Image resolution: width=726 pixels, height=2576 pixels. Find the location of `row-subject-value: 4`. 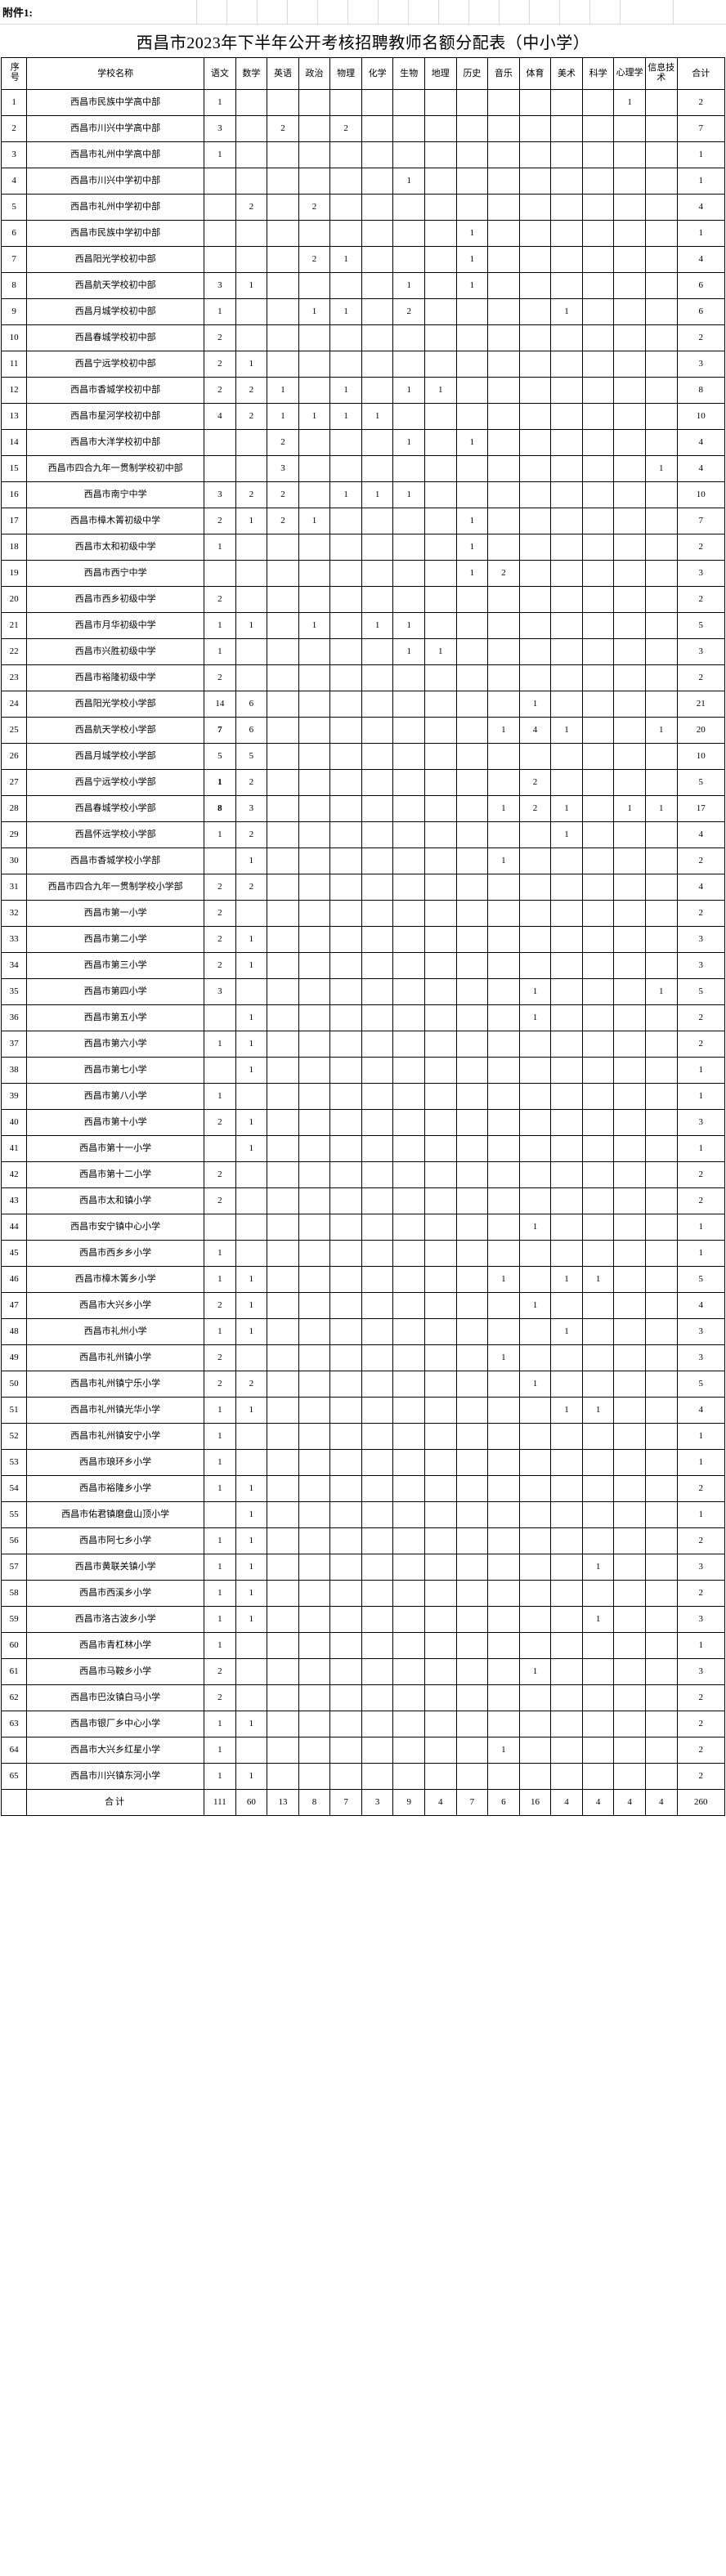

row-subject-value: 4 is located at coordinates (220, 416).